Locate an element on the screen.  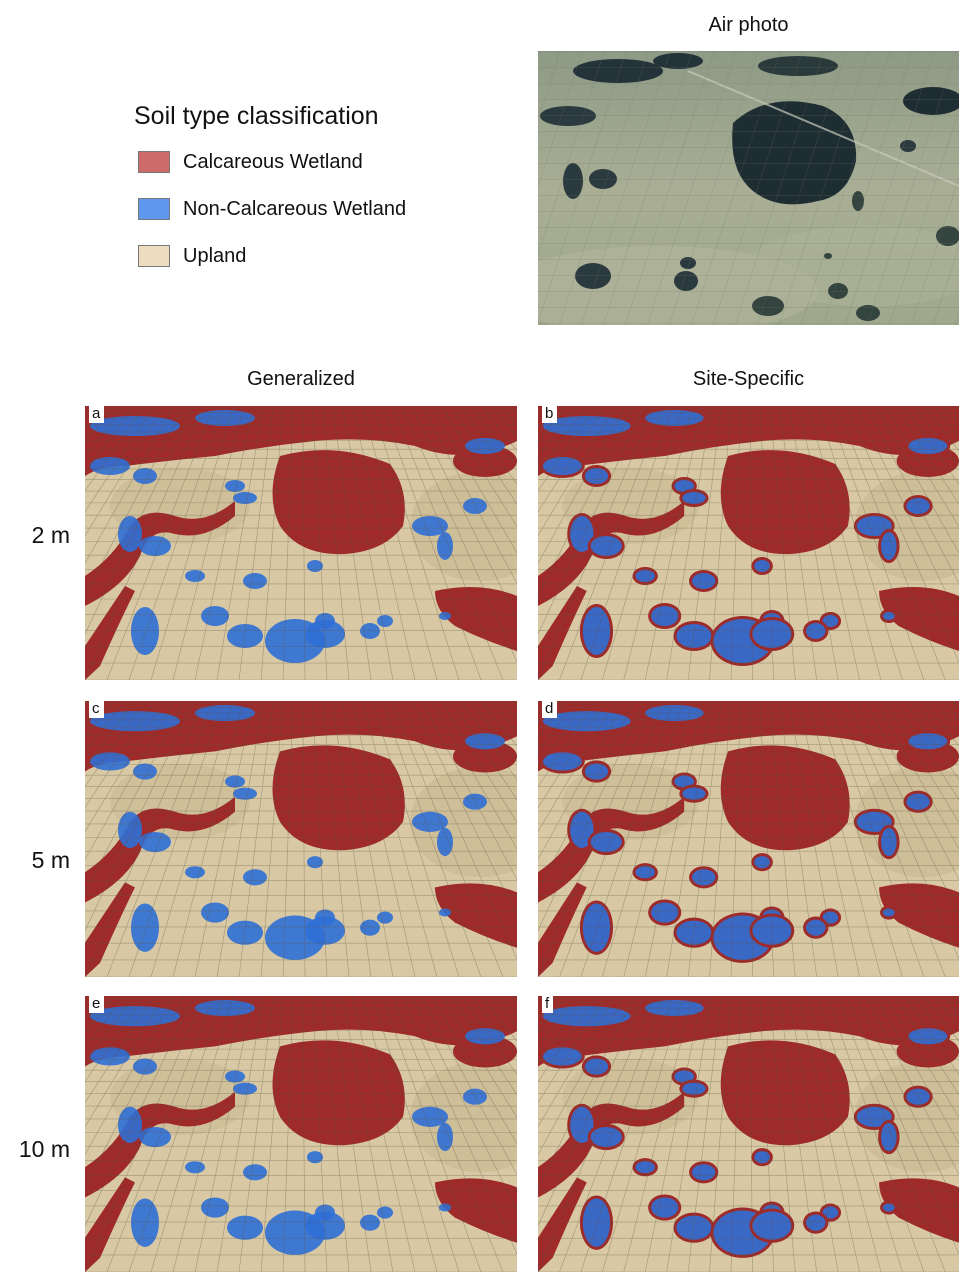
calcareous-swatch is located at coordinates (154, 162).